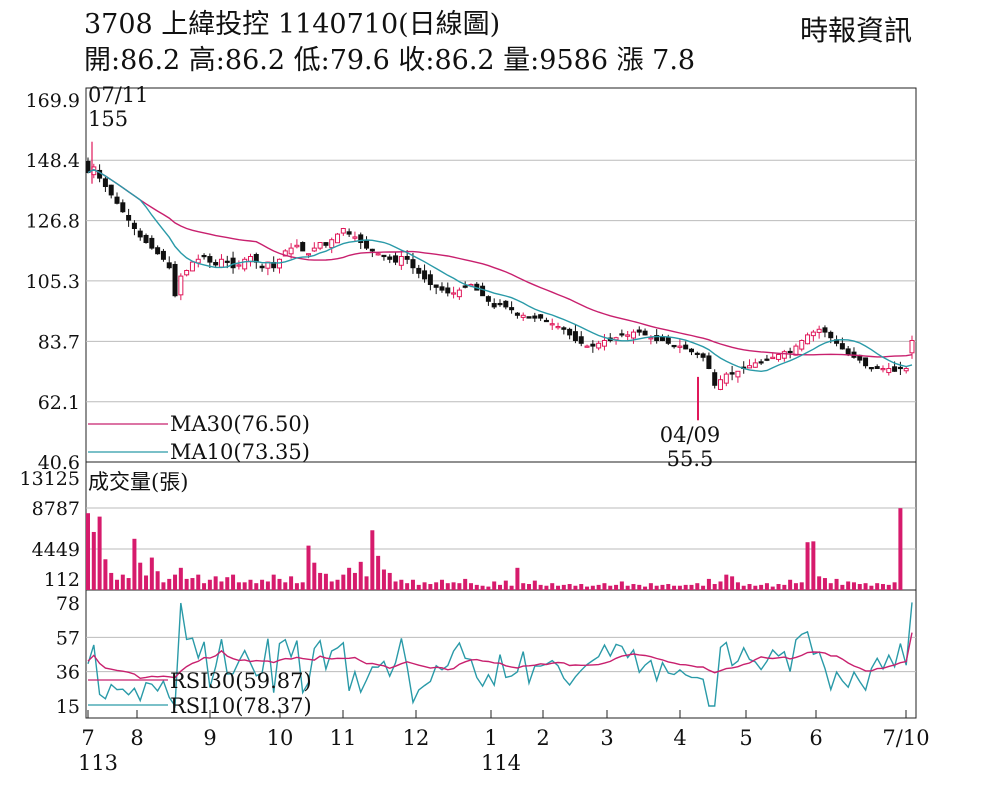 This screenshot has width=1000, height=800. Describe the element at coordinates (50, 479) in the screenshot. I see `volume-tick-label: 13125` at that location.